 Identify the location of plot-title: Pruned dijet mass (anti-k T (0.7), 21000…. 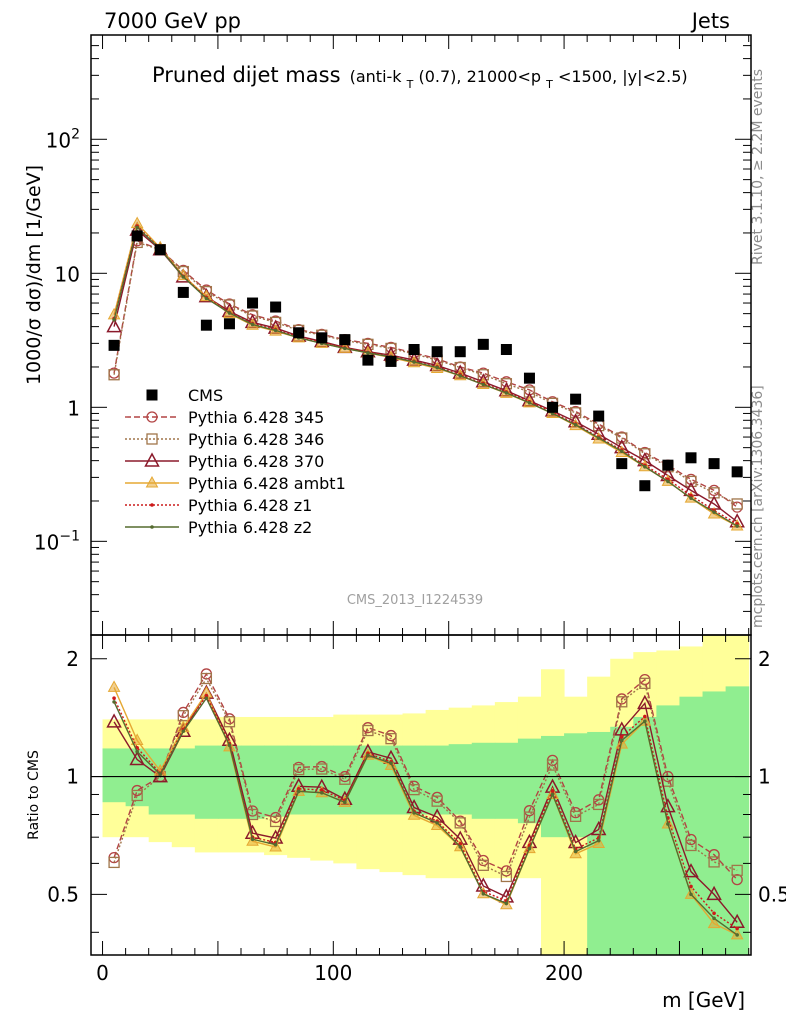
(420, 77).